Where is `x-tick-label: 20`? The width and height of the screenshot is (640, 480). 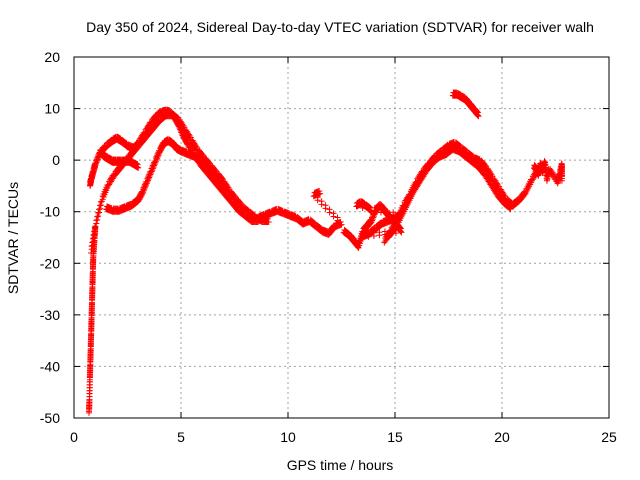
x-tick-label: 20 is located at coordinates (502, 437).